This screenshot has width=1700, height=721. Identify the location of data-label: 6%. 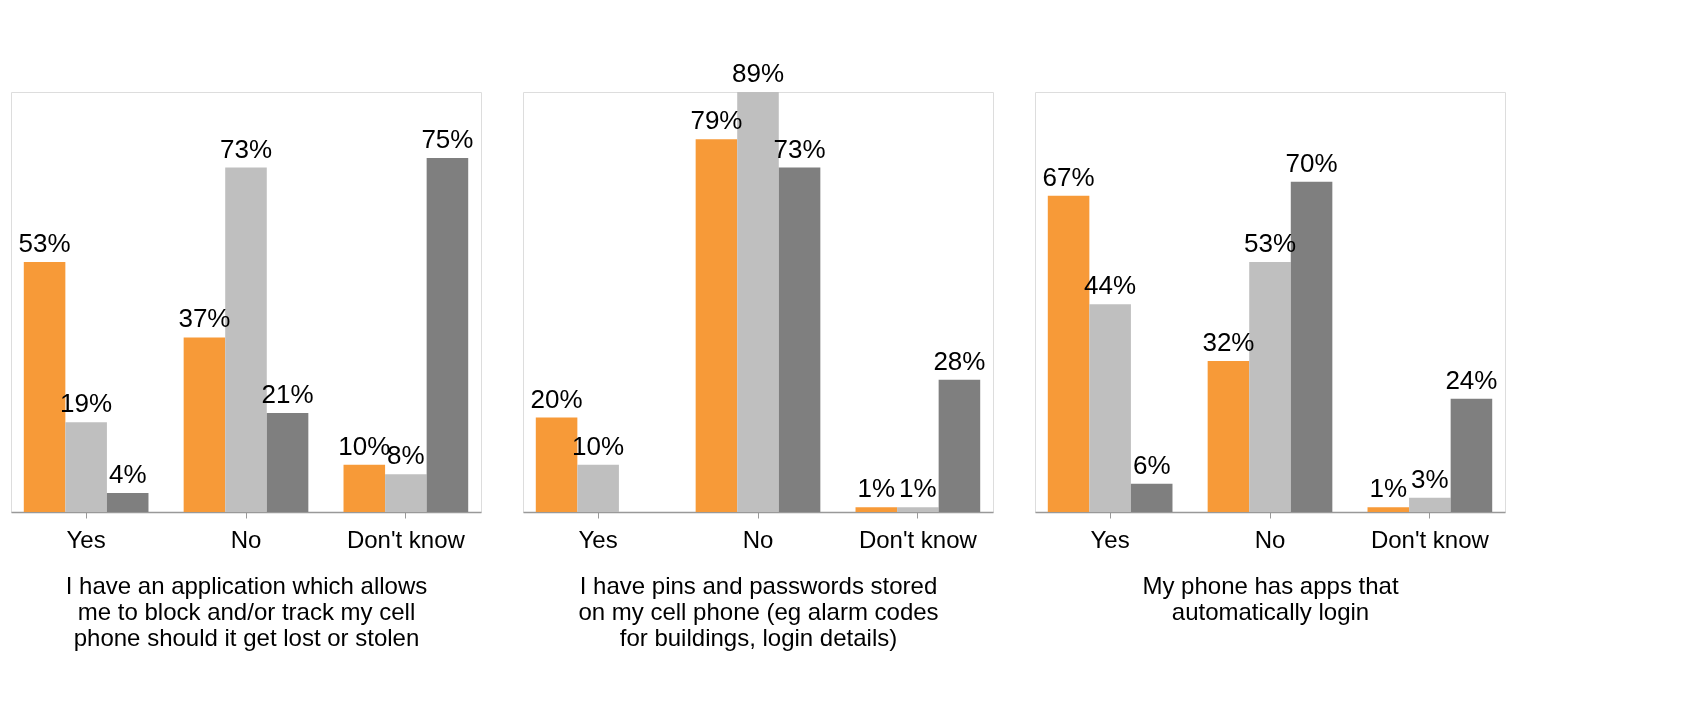
(1151, 464).